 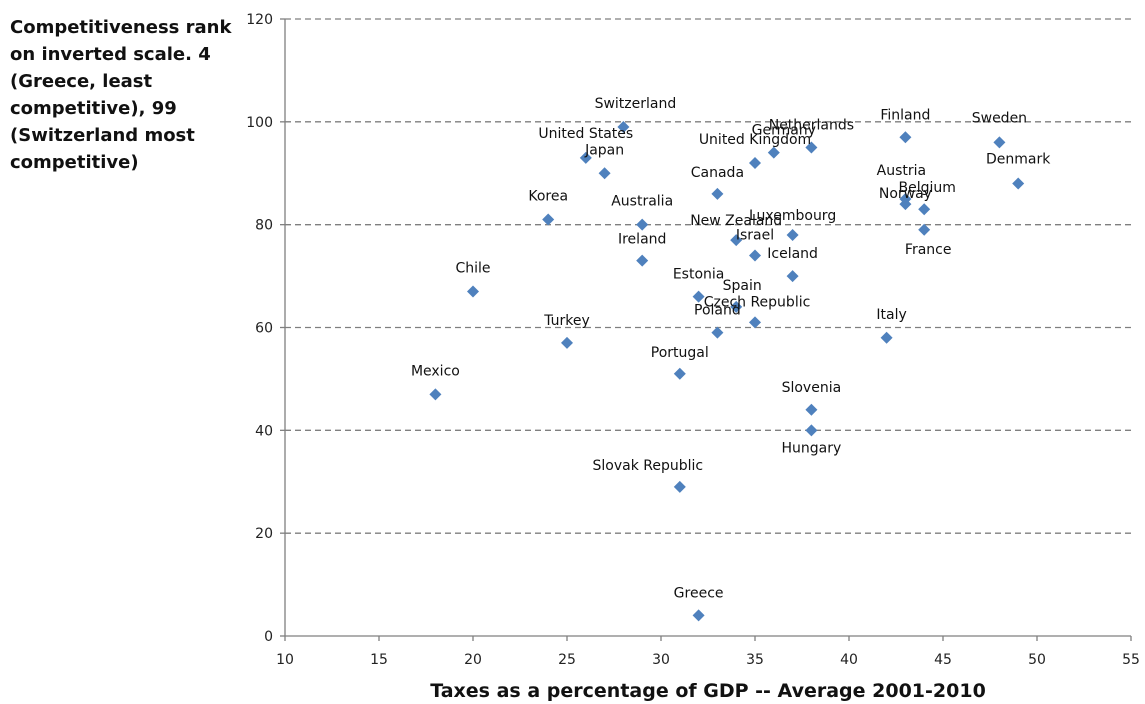 What do you see at coordinates (905, 115) in the screenshot?
I see `point-label: Finland` at bounding box center [905, 115].